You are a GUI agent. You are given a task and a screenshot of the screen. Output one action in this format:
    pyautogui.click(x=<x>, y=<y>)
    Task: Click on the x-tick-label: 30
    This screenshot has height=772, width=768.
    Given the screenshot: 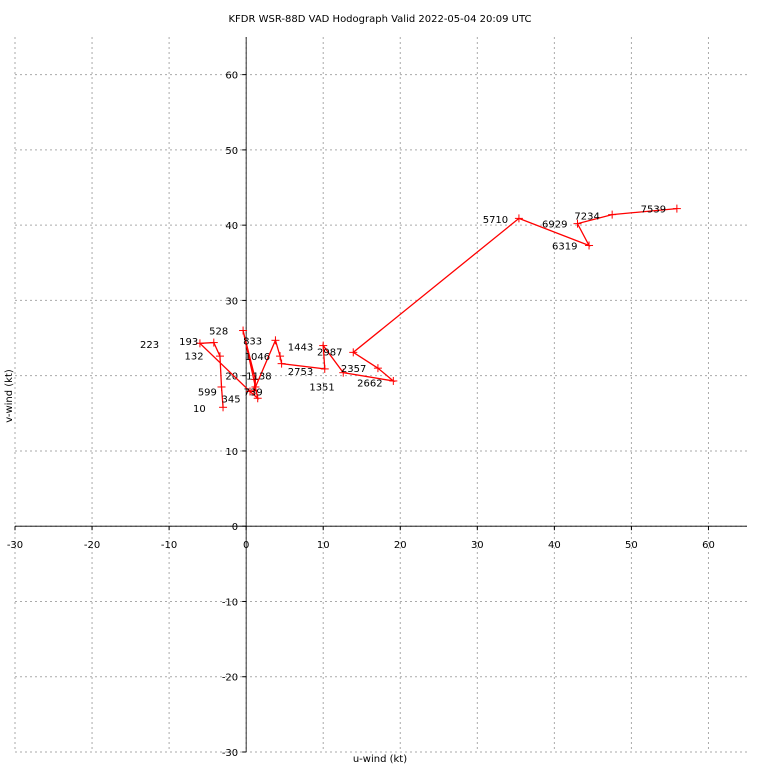 What is the action you would take?
    pyautogui.click(x=477, y=545)
    